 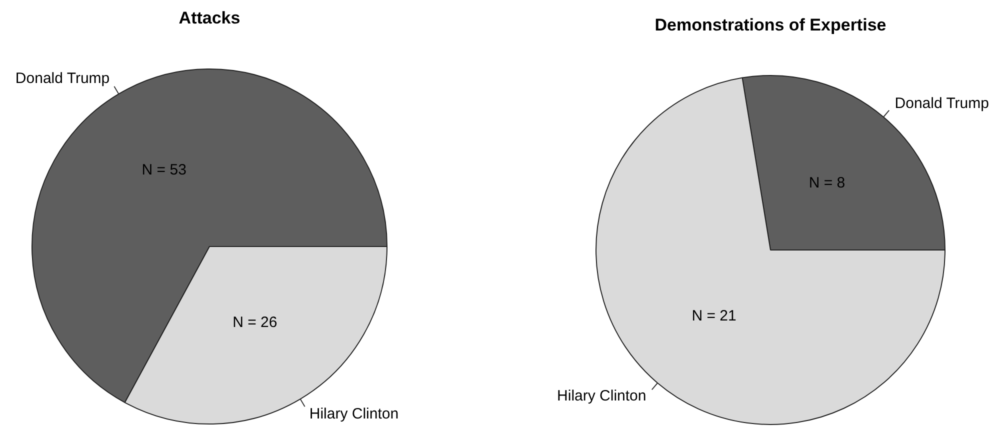 I want to click on data-label: N = 26, so click(x=255, y=322).